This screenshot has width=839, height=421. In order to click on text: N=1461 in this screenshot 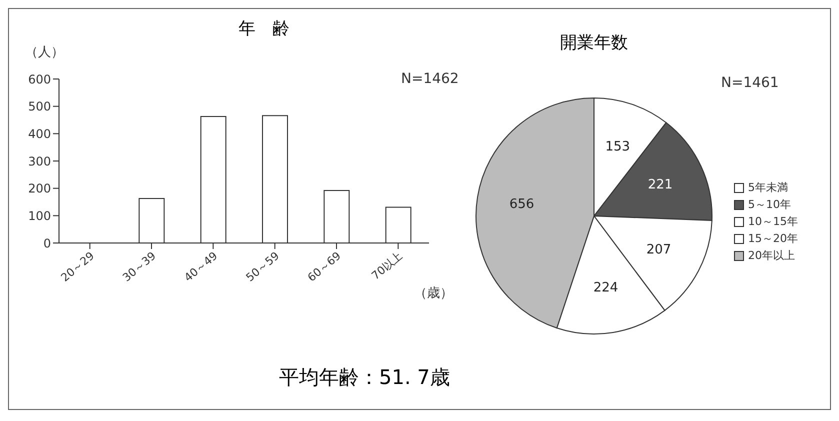, I will do `click(750, 83)`.